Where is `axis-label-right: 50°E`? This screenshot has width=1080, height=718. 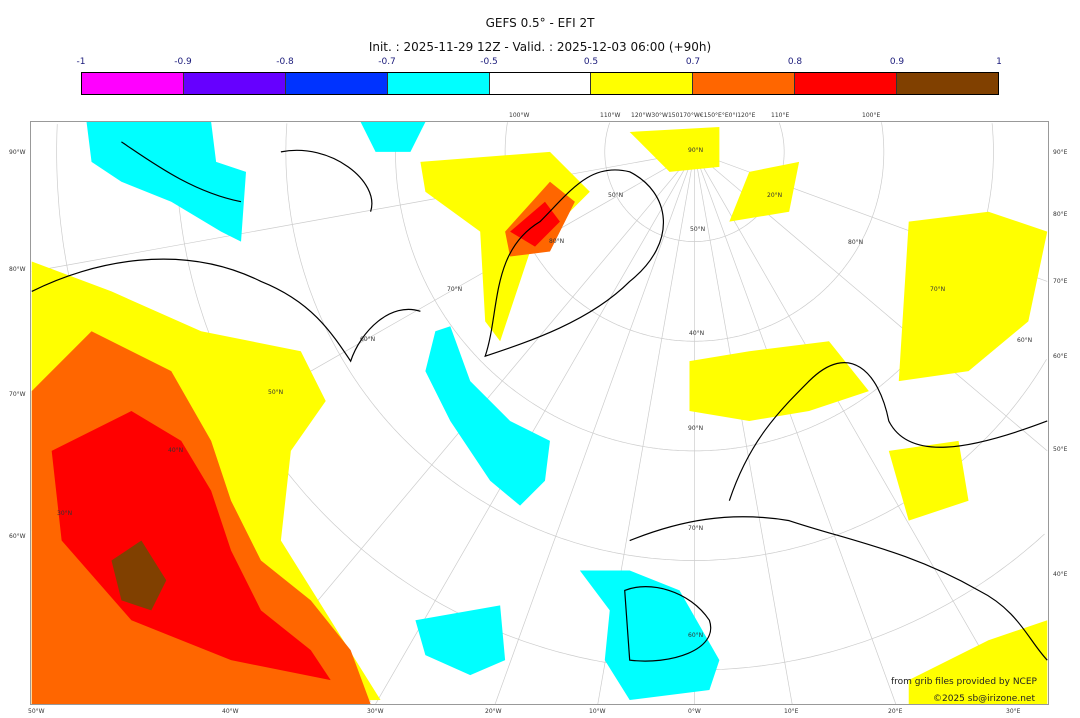 axis-label-right: 50°E is located at coordinates (1060, 449).